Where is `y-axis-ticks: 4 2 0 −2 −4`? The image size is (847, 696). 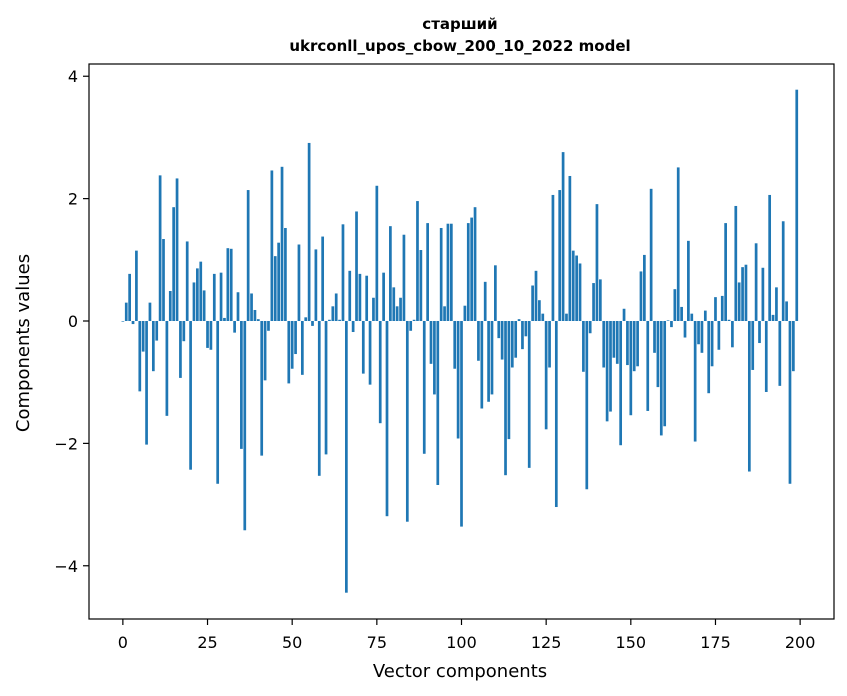 y-axis-ticks: 4 2 0 −2 −4 is located at coordinates (71, 321).